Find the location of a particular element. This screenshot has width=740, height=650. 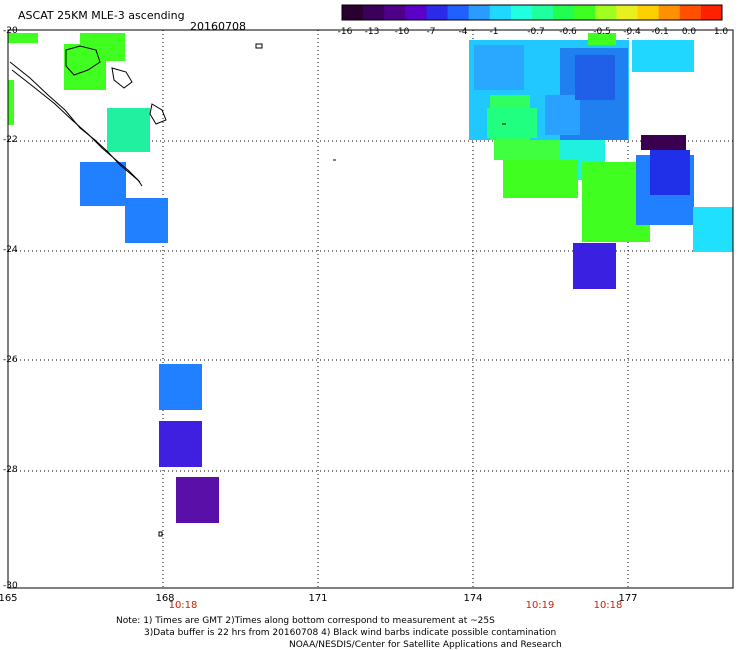

lat-label: -20 is located at coordinates (10, 31).